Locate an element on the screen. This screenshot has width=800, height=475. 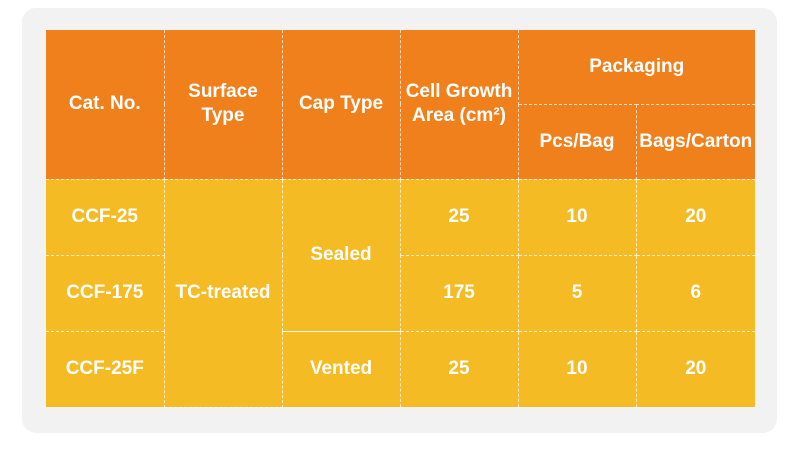
cell-pcs-per-bag: 5 is located at coordinates (577, 293).